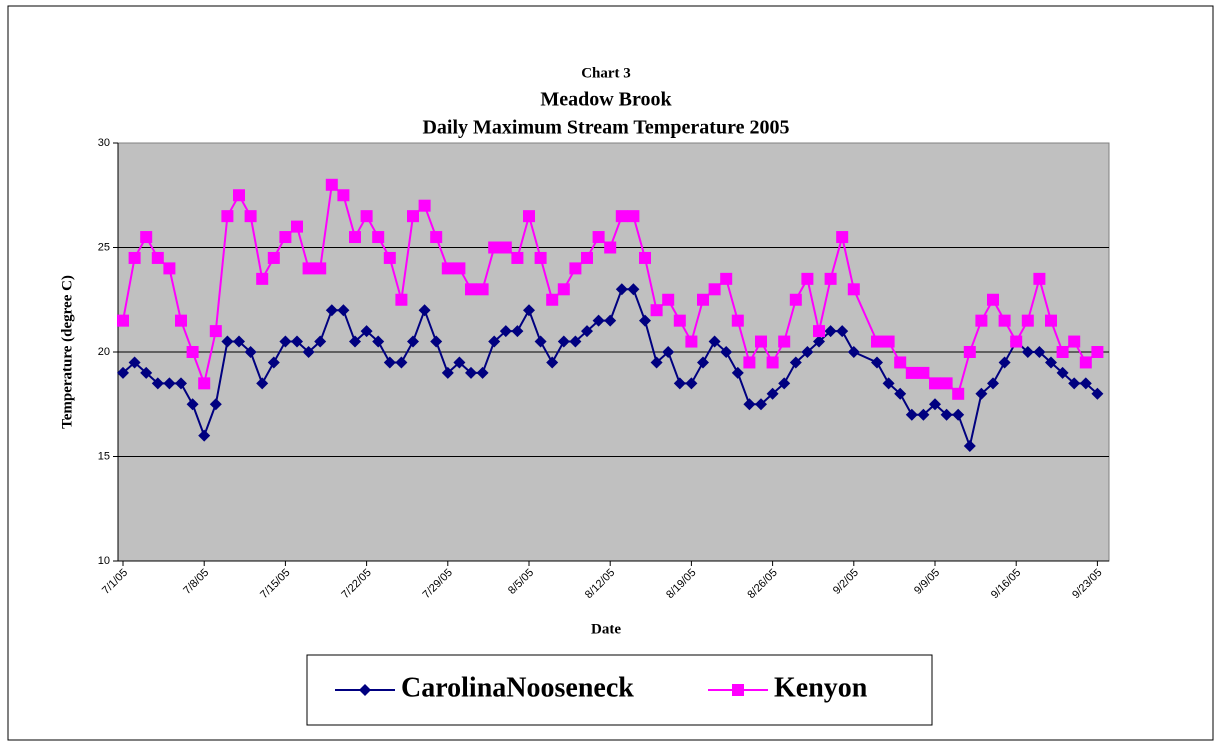  I want to click on y-axis-label: Temperature (degree C), so click(67, 352).